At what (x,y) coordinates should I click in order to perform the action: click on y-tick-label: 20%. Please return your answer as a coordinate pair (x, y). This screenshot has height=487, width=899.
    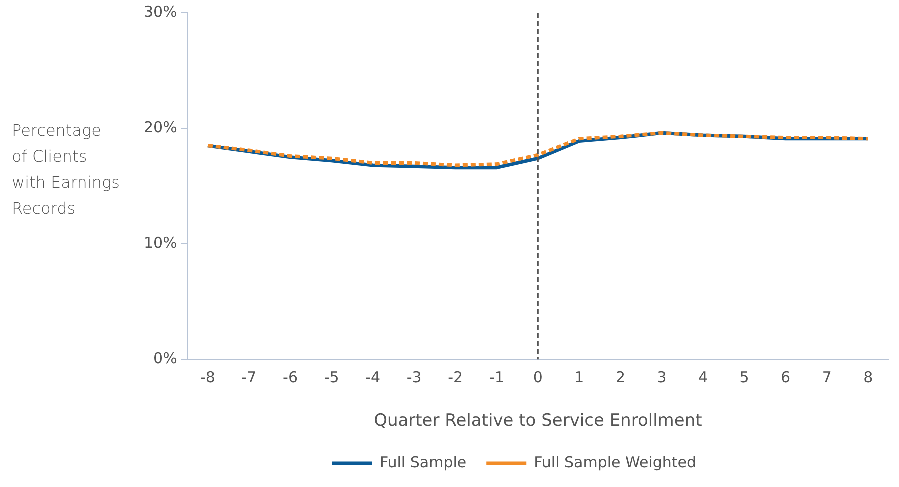
    Looking at the image, I should click on (161, 127).